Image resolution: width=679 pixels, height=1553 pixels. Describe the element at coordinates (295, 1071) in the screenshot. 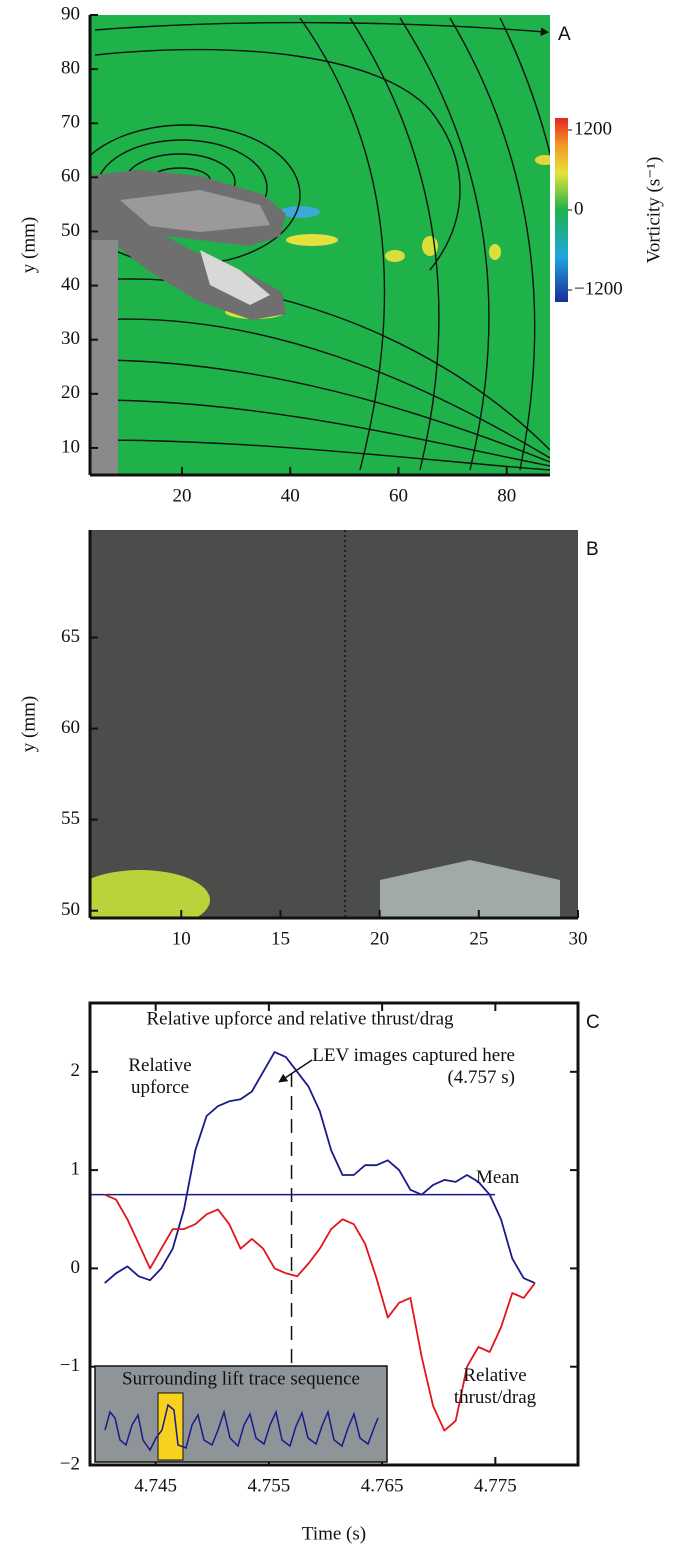

I see `marker-arrow` at that location.